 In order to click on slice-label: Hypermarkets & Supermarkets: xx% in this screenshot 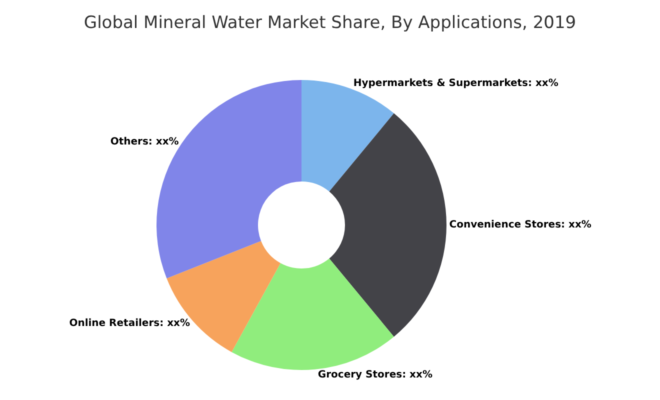, I will do `click(455, 84)`.